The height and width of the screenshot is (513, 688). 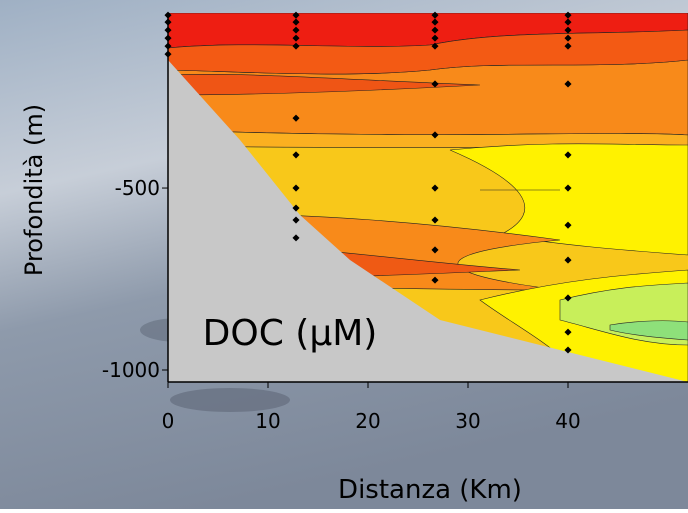 What do you see at coordinates (267, 421) in the screenshot?
I see `x-tick-label: 10` at bounding box center [267, 421].